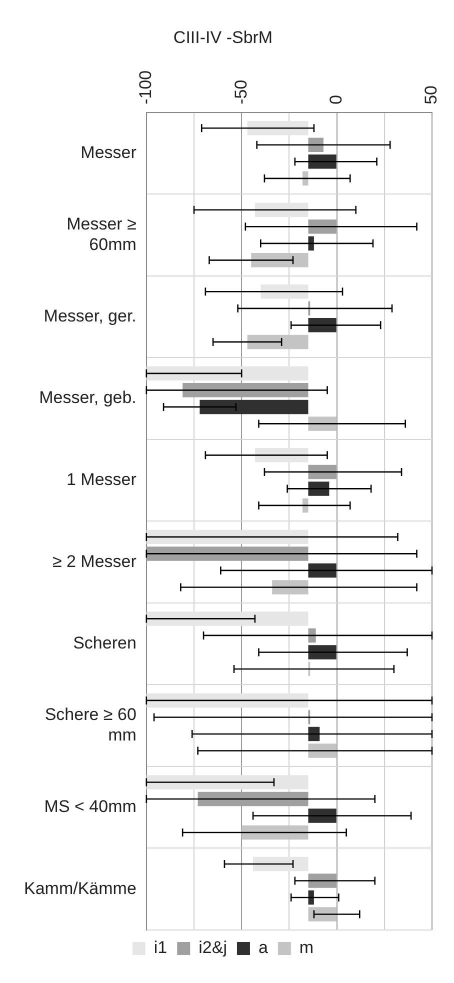  I want to click on y-tick-label: 1 Messer, so click(101, 480).